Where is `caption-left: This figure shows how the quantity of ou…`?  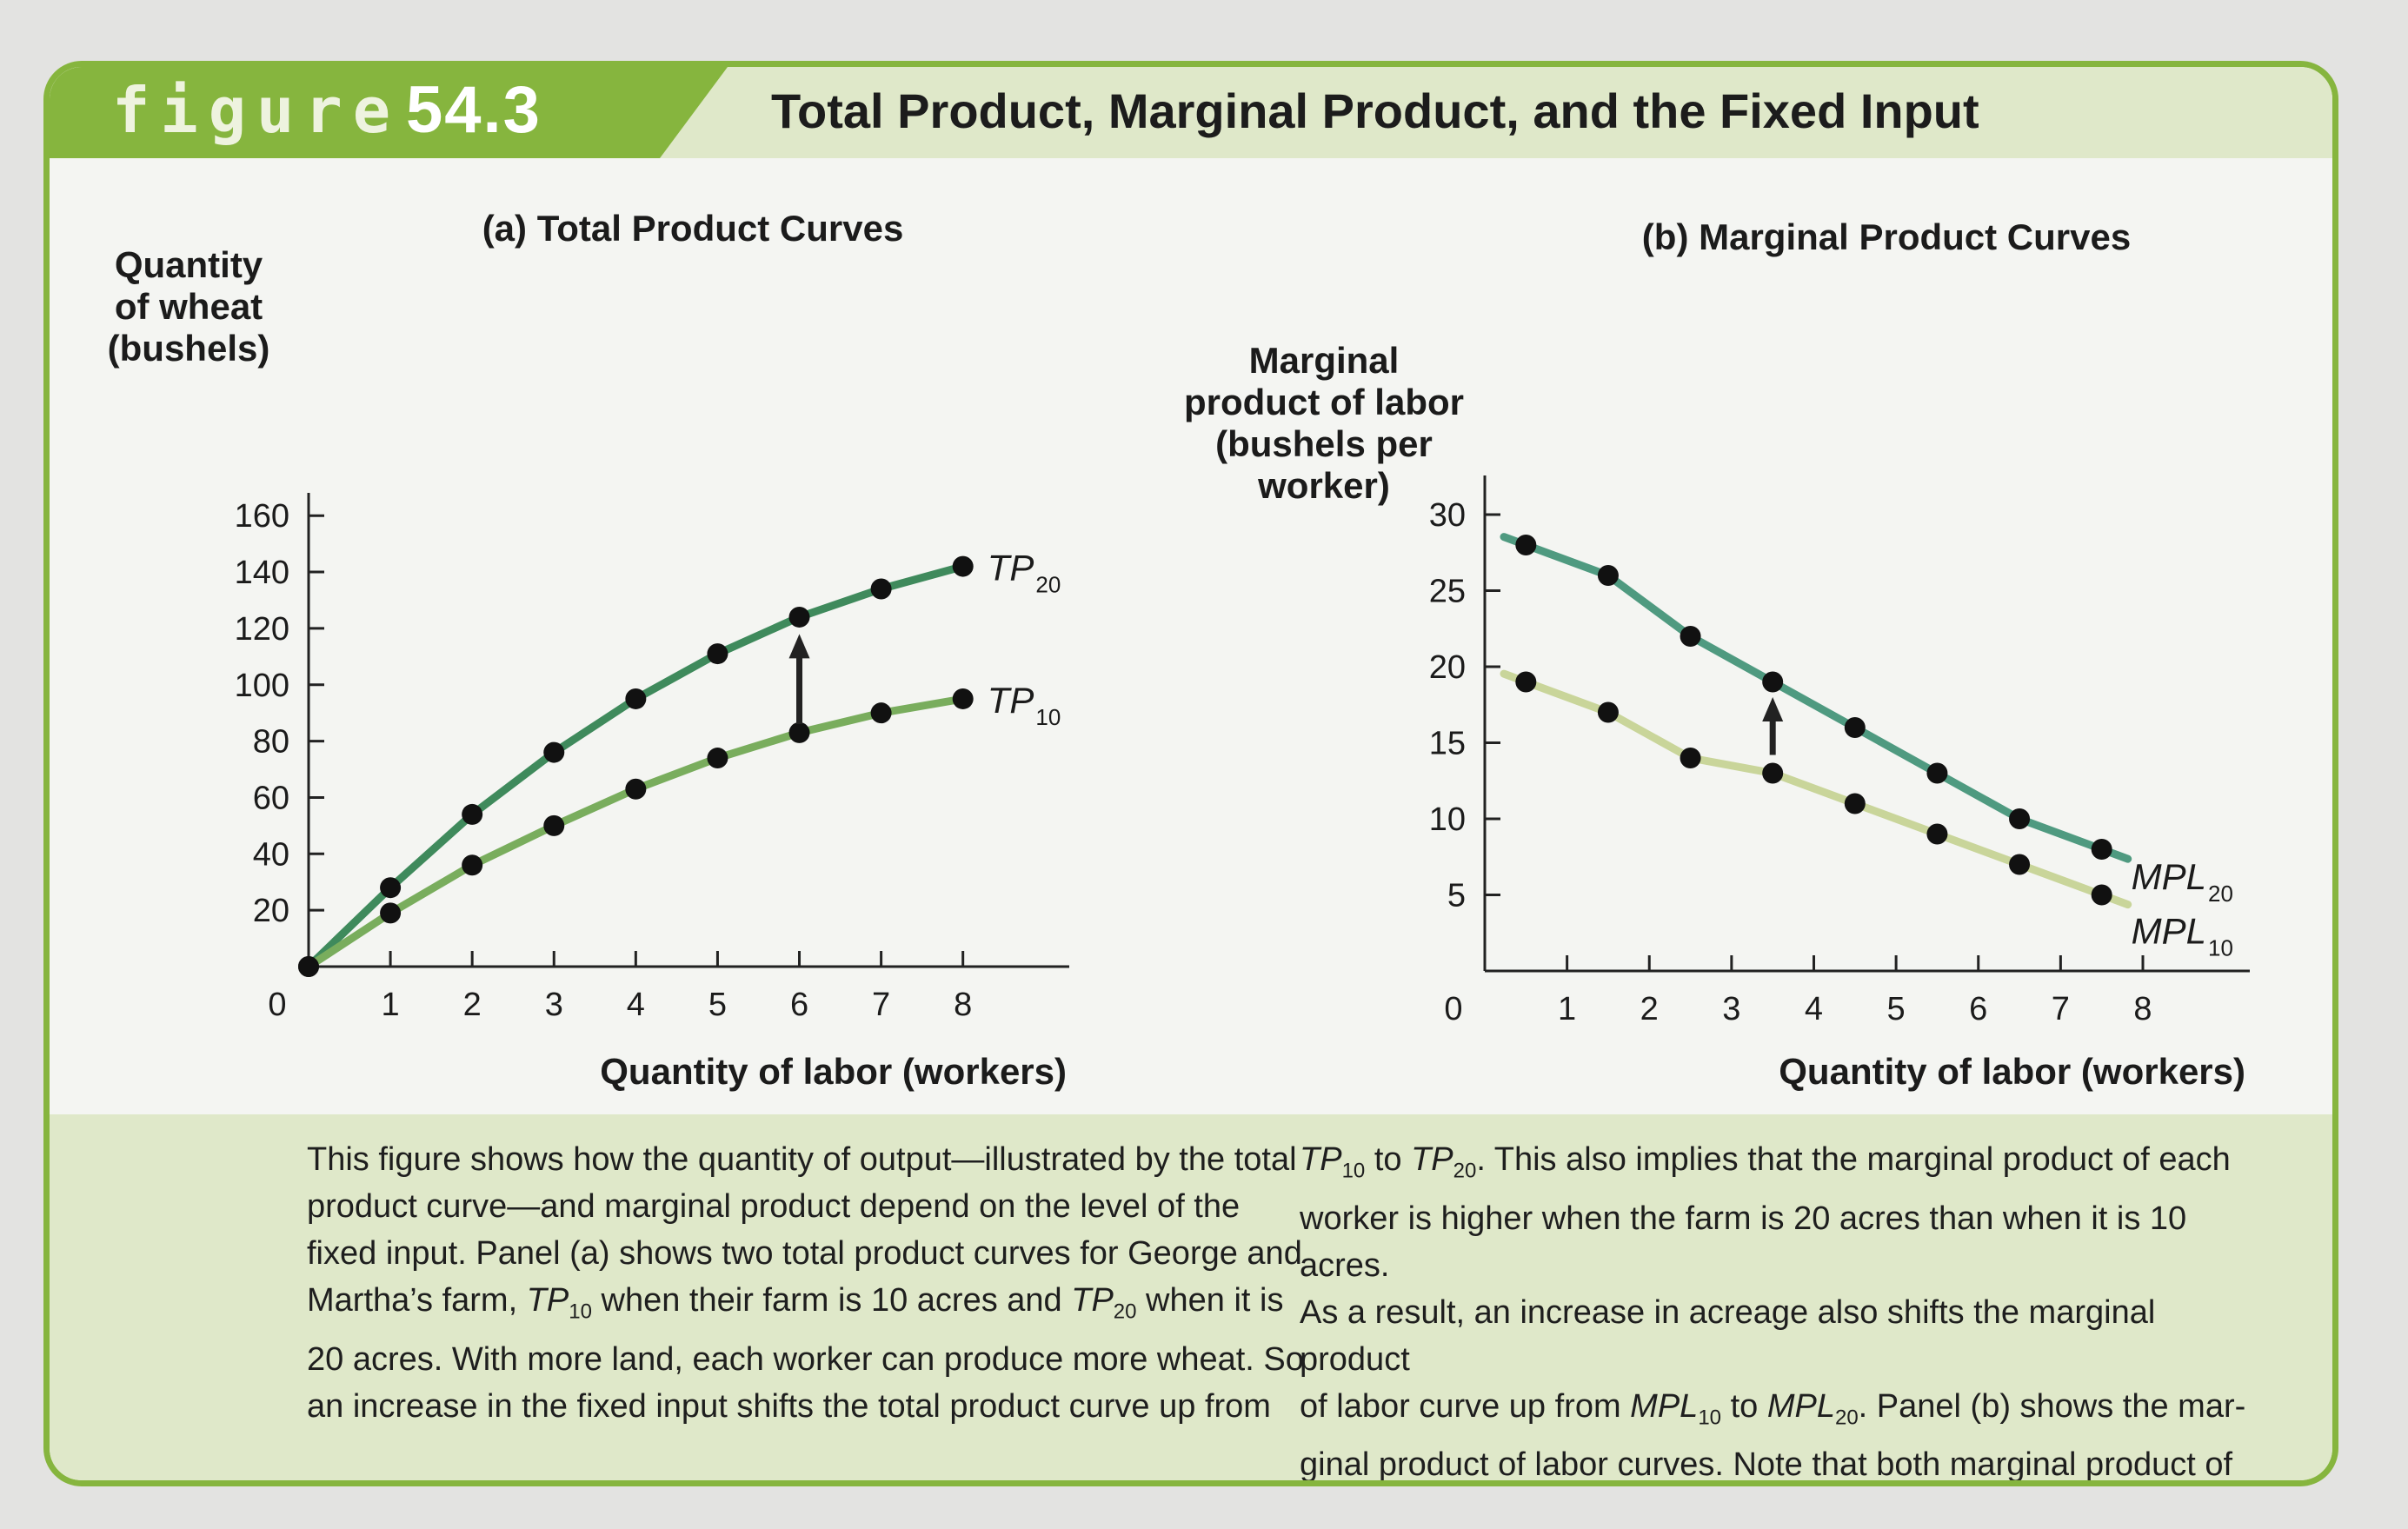 caption-left: This figure shows how the quantity of ou… is located at coordinates (811, 1283).